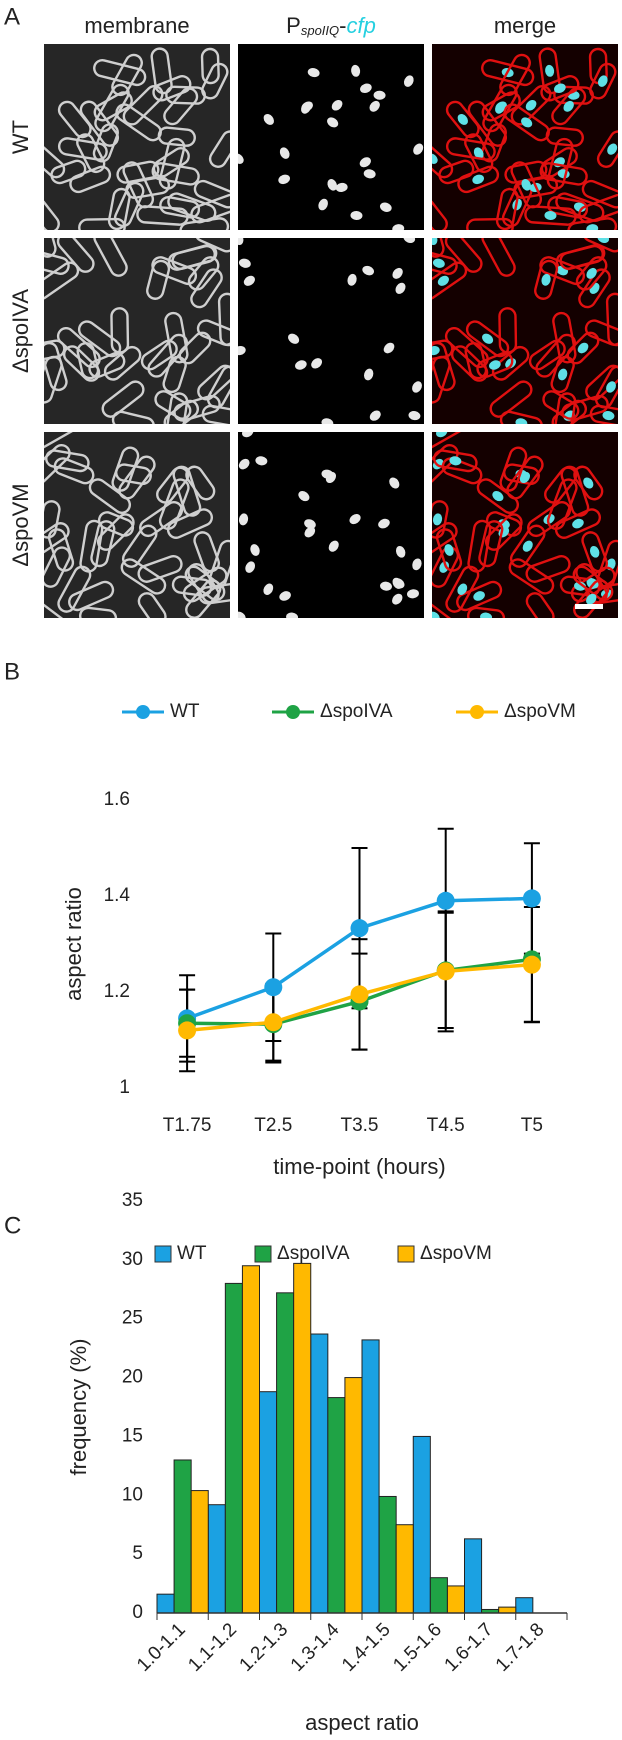 This screenshot has height=1740, width=622. What do you see at coordinates (117, 799) in the screenshot?
I see `y-tick-label: 1.6` at bounding box center [117, 799].